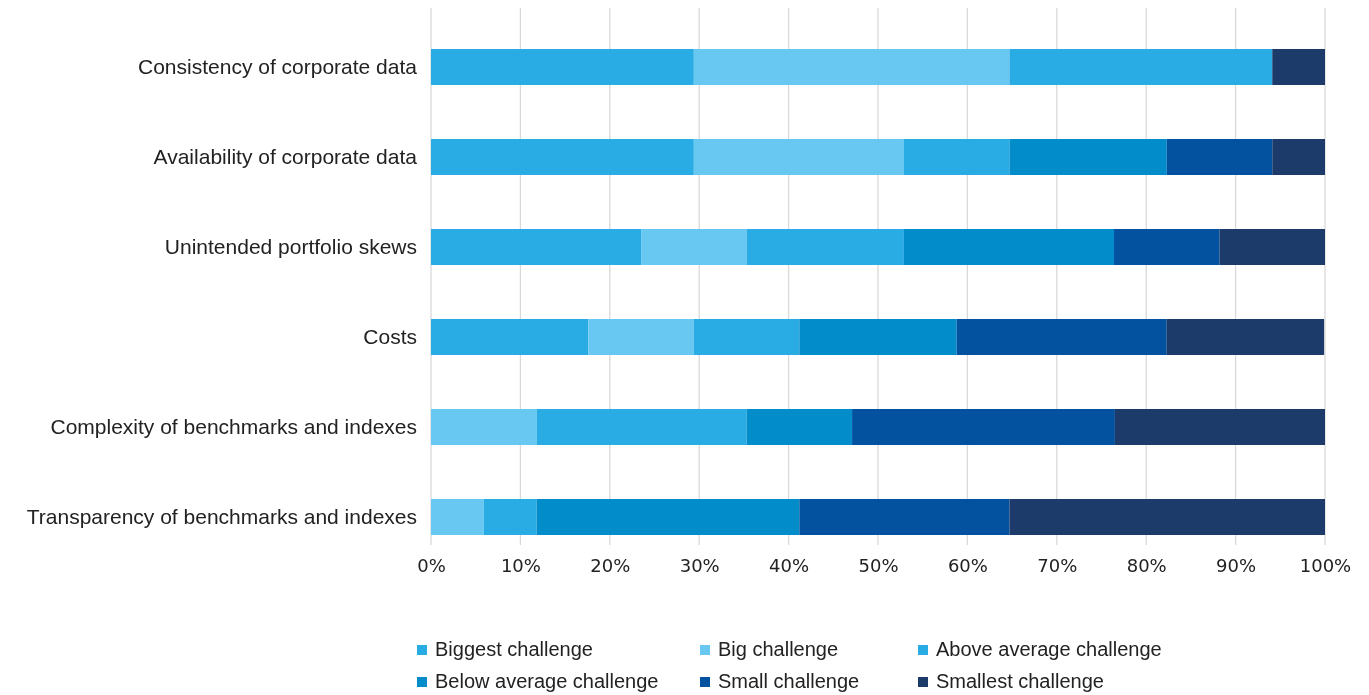 This screenshot has width=1369, height=695. I want to click on y-tick-label: Unintended portfolio skews, so click(290, 246).